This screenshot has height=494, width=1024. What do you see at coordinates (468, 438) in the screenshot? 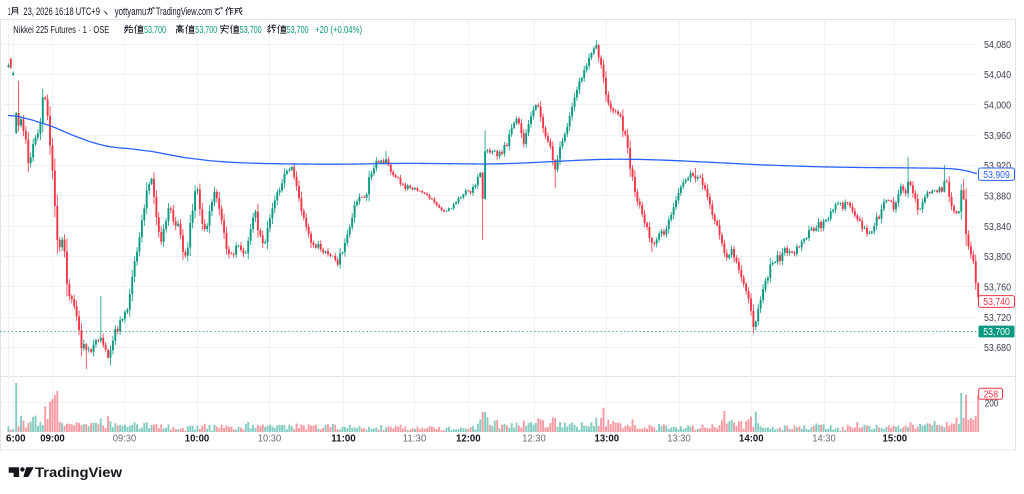
I see `svg-text: 12:00` at bounding box center [468, 438].